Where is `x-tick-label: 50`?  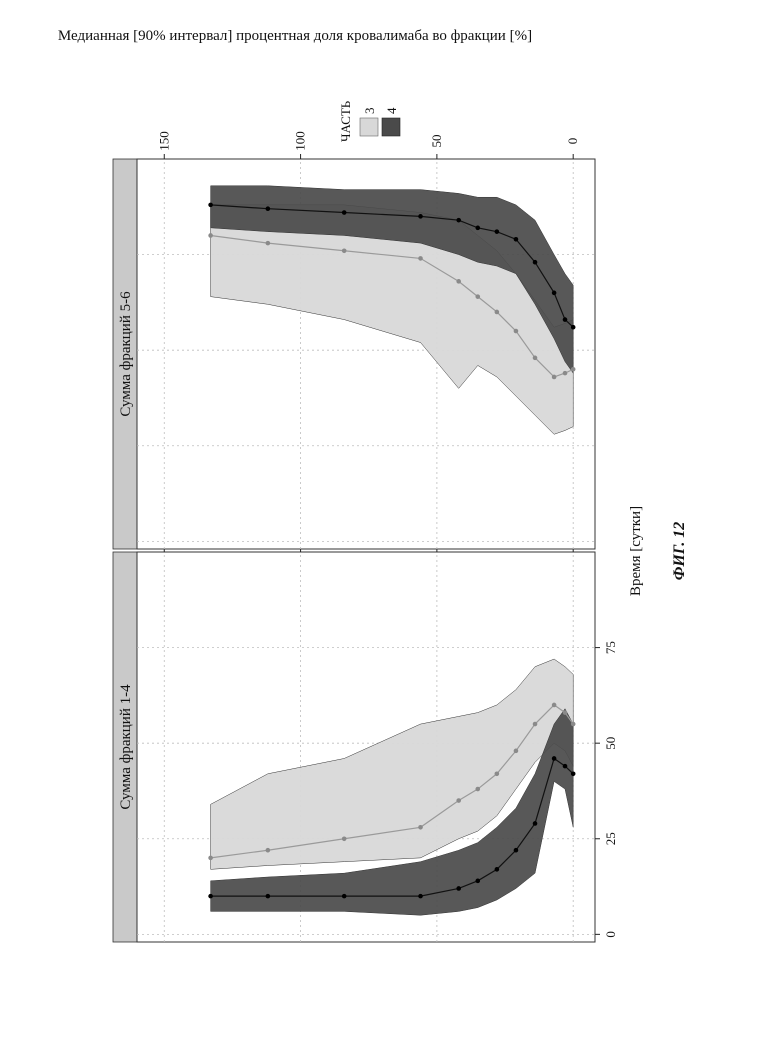
x-tick-label: 50 is located at coordinates (436, 141).